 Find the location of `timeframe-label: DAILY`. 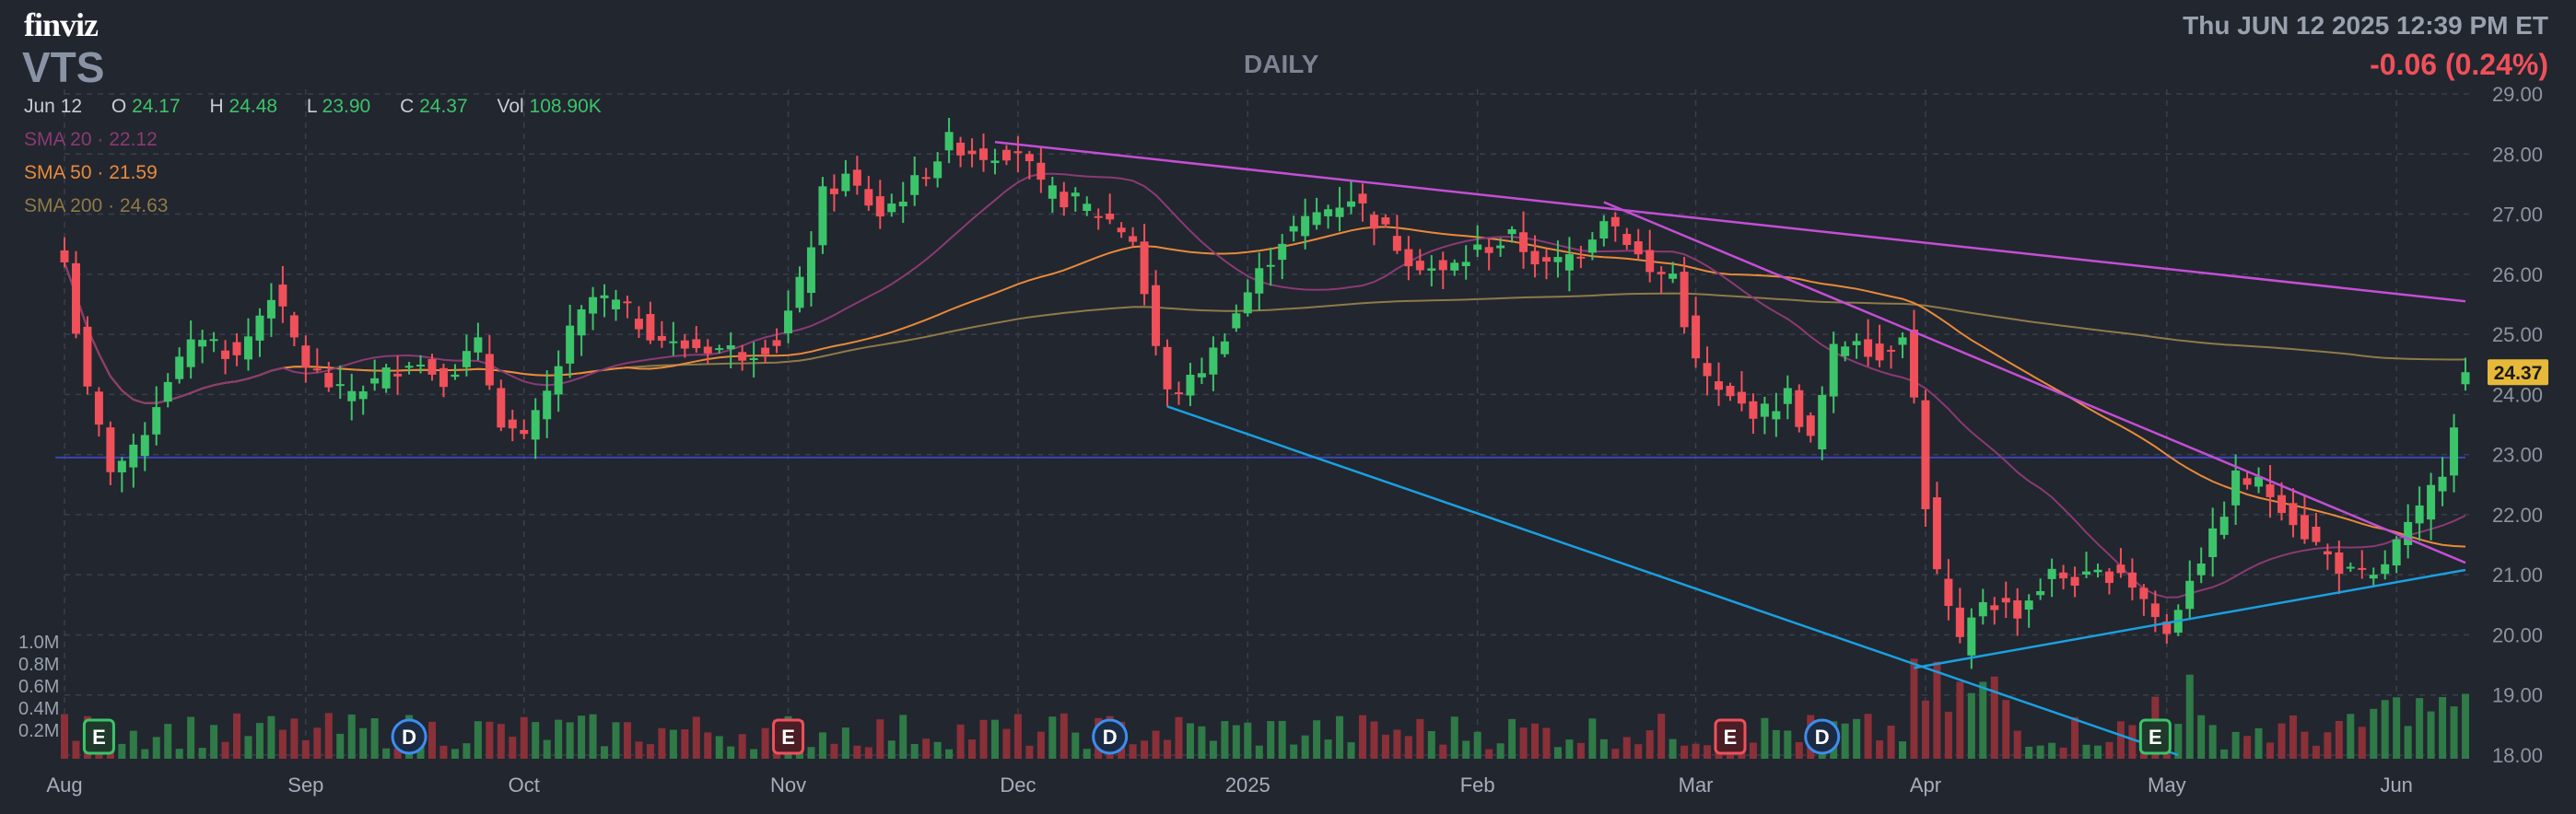

timeframe-label: DAILY is located at coordinates (1281, 64).